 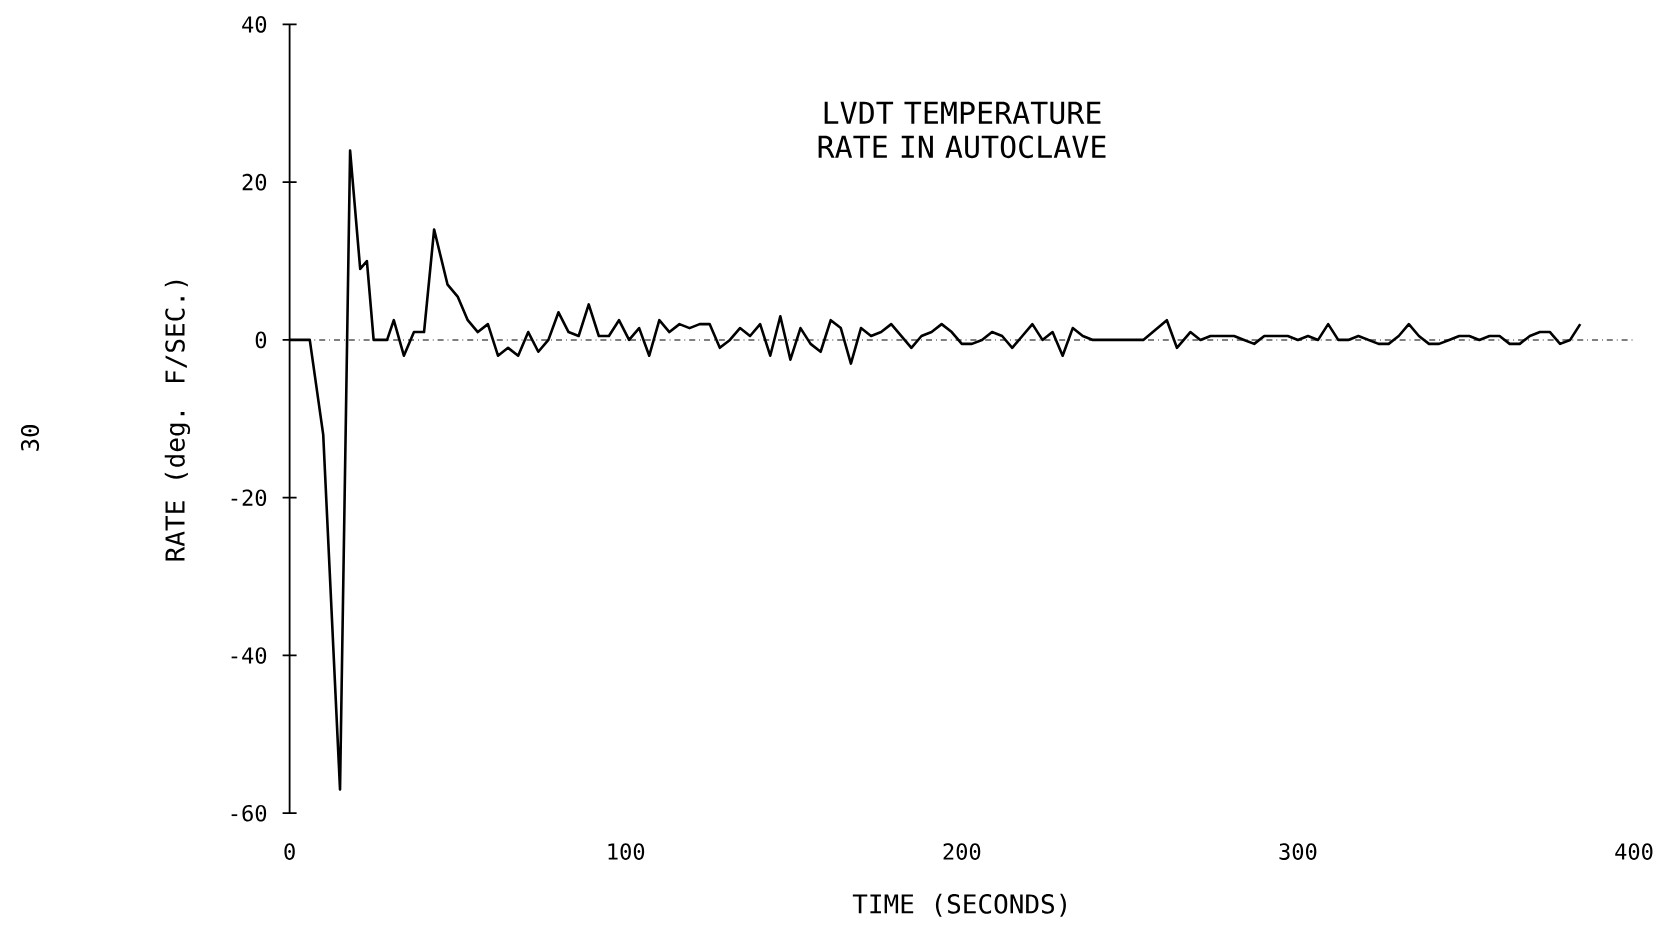 What do you see at coordinates (962, 130) in the screenshot?
I see `text: LVDT TEMPERATURE RATE IN AUTOCLAVE` at bounding box center [962, 130].